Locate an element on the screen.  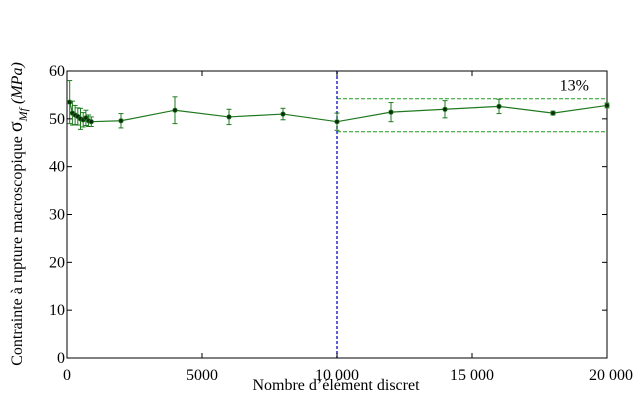
x-tick-label: 20 000 is located at coordinates (611, 375).